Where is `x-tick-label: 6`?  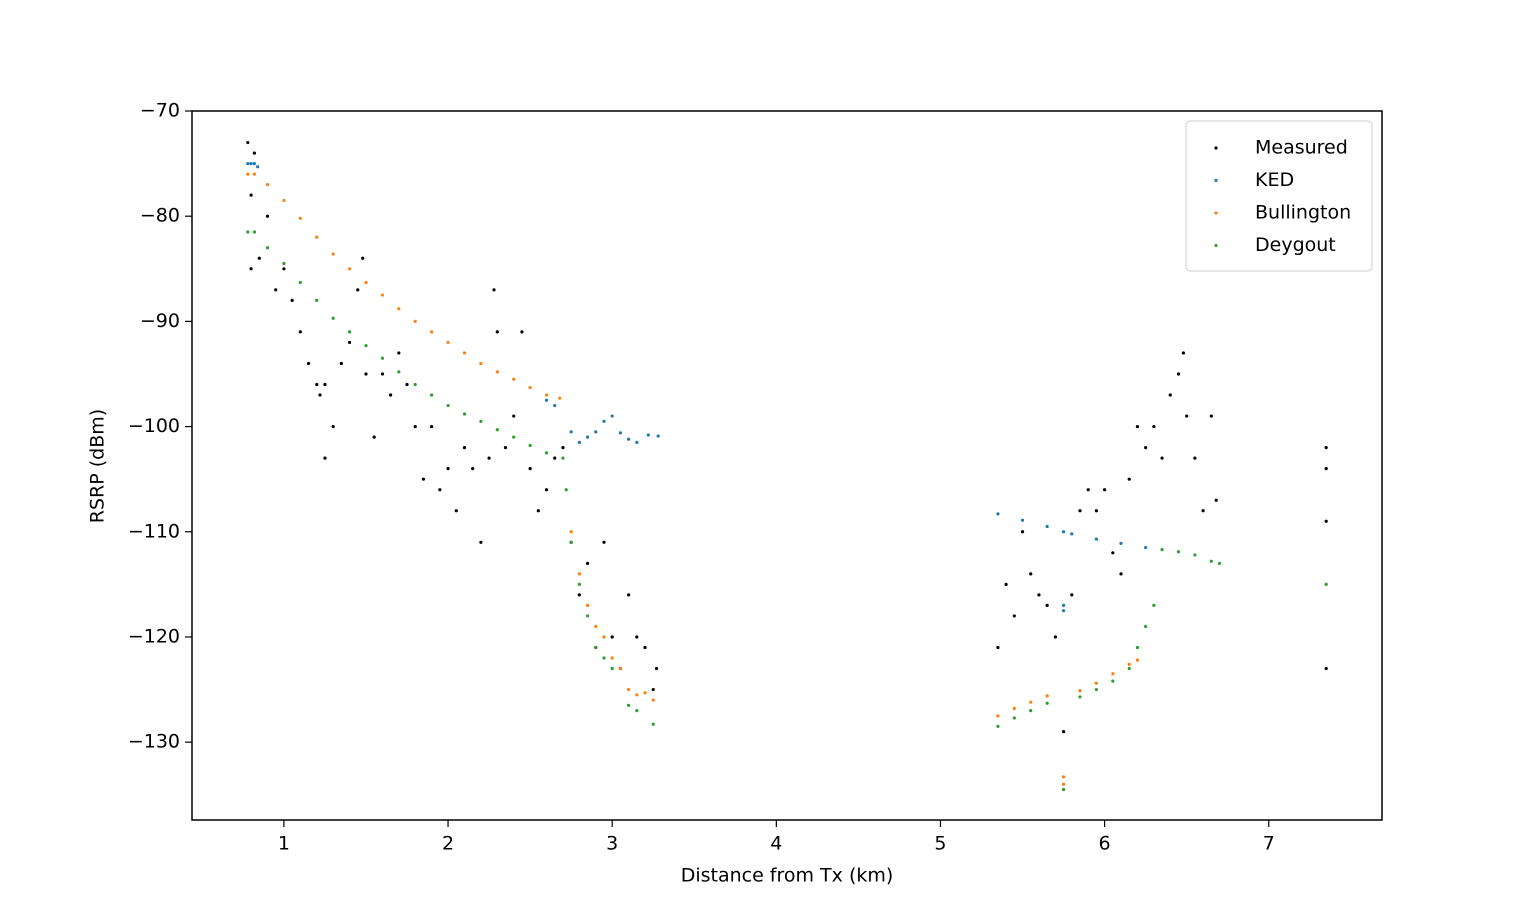
x-tick-label: 6 is located at coordinates (1105, 844).